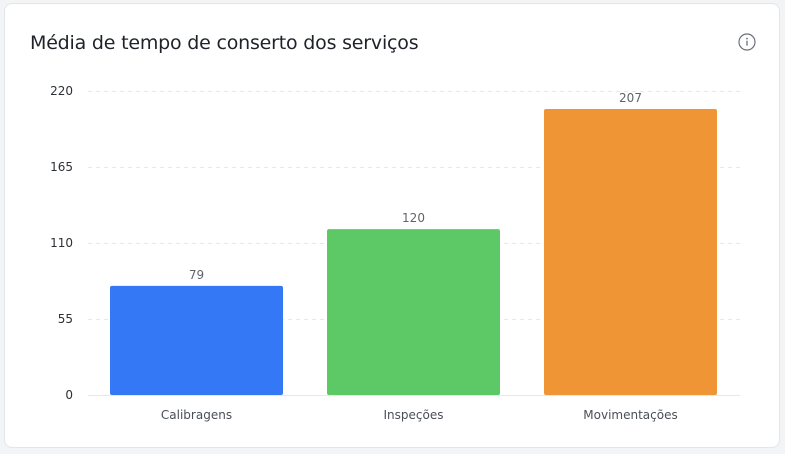 This screenshot has width=785, height=454. What do you see at coordinates (414, 415) in the screenshot?
I see `x-tick-label: Inspeções` at bounding box center [414, 415].